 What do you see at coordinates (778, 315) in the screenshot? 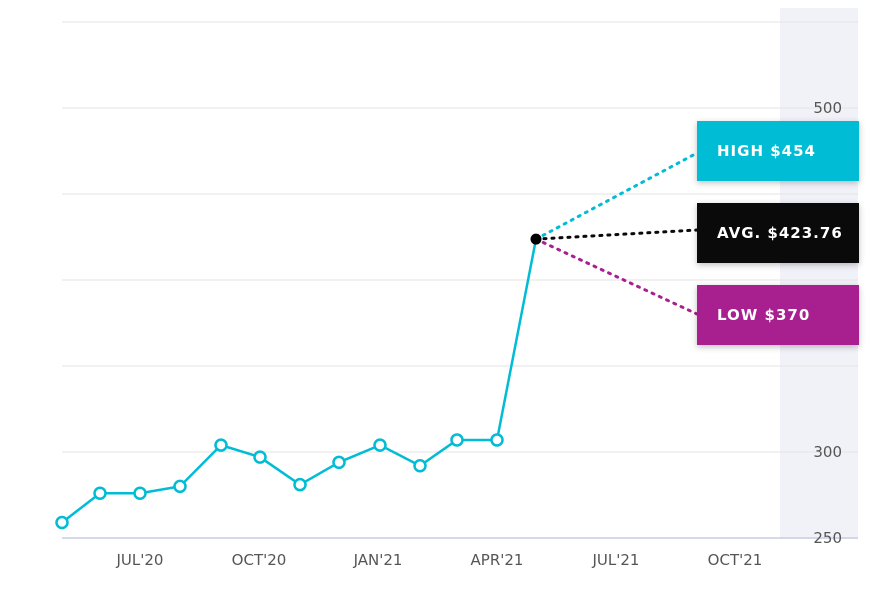
I see `low-estimate-badge: LOW $370` at bounding box center [778, 315].